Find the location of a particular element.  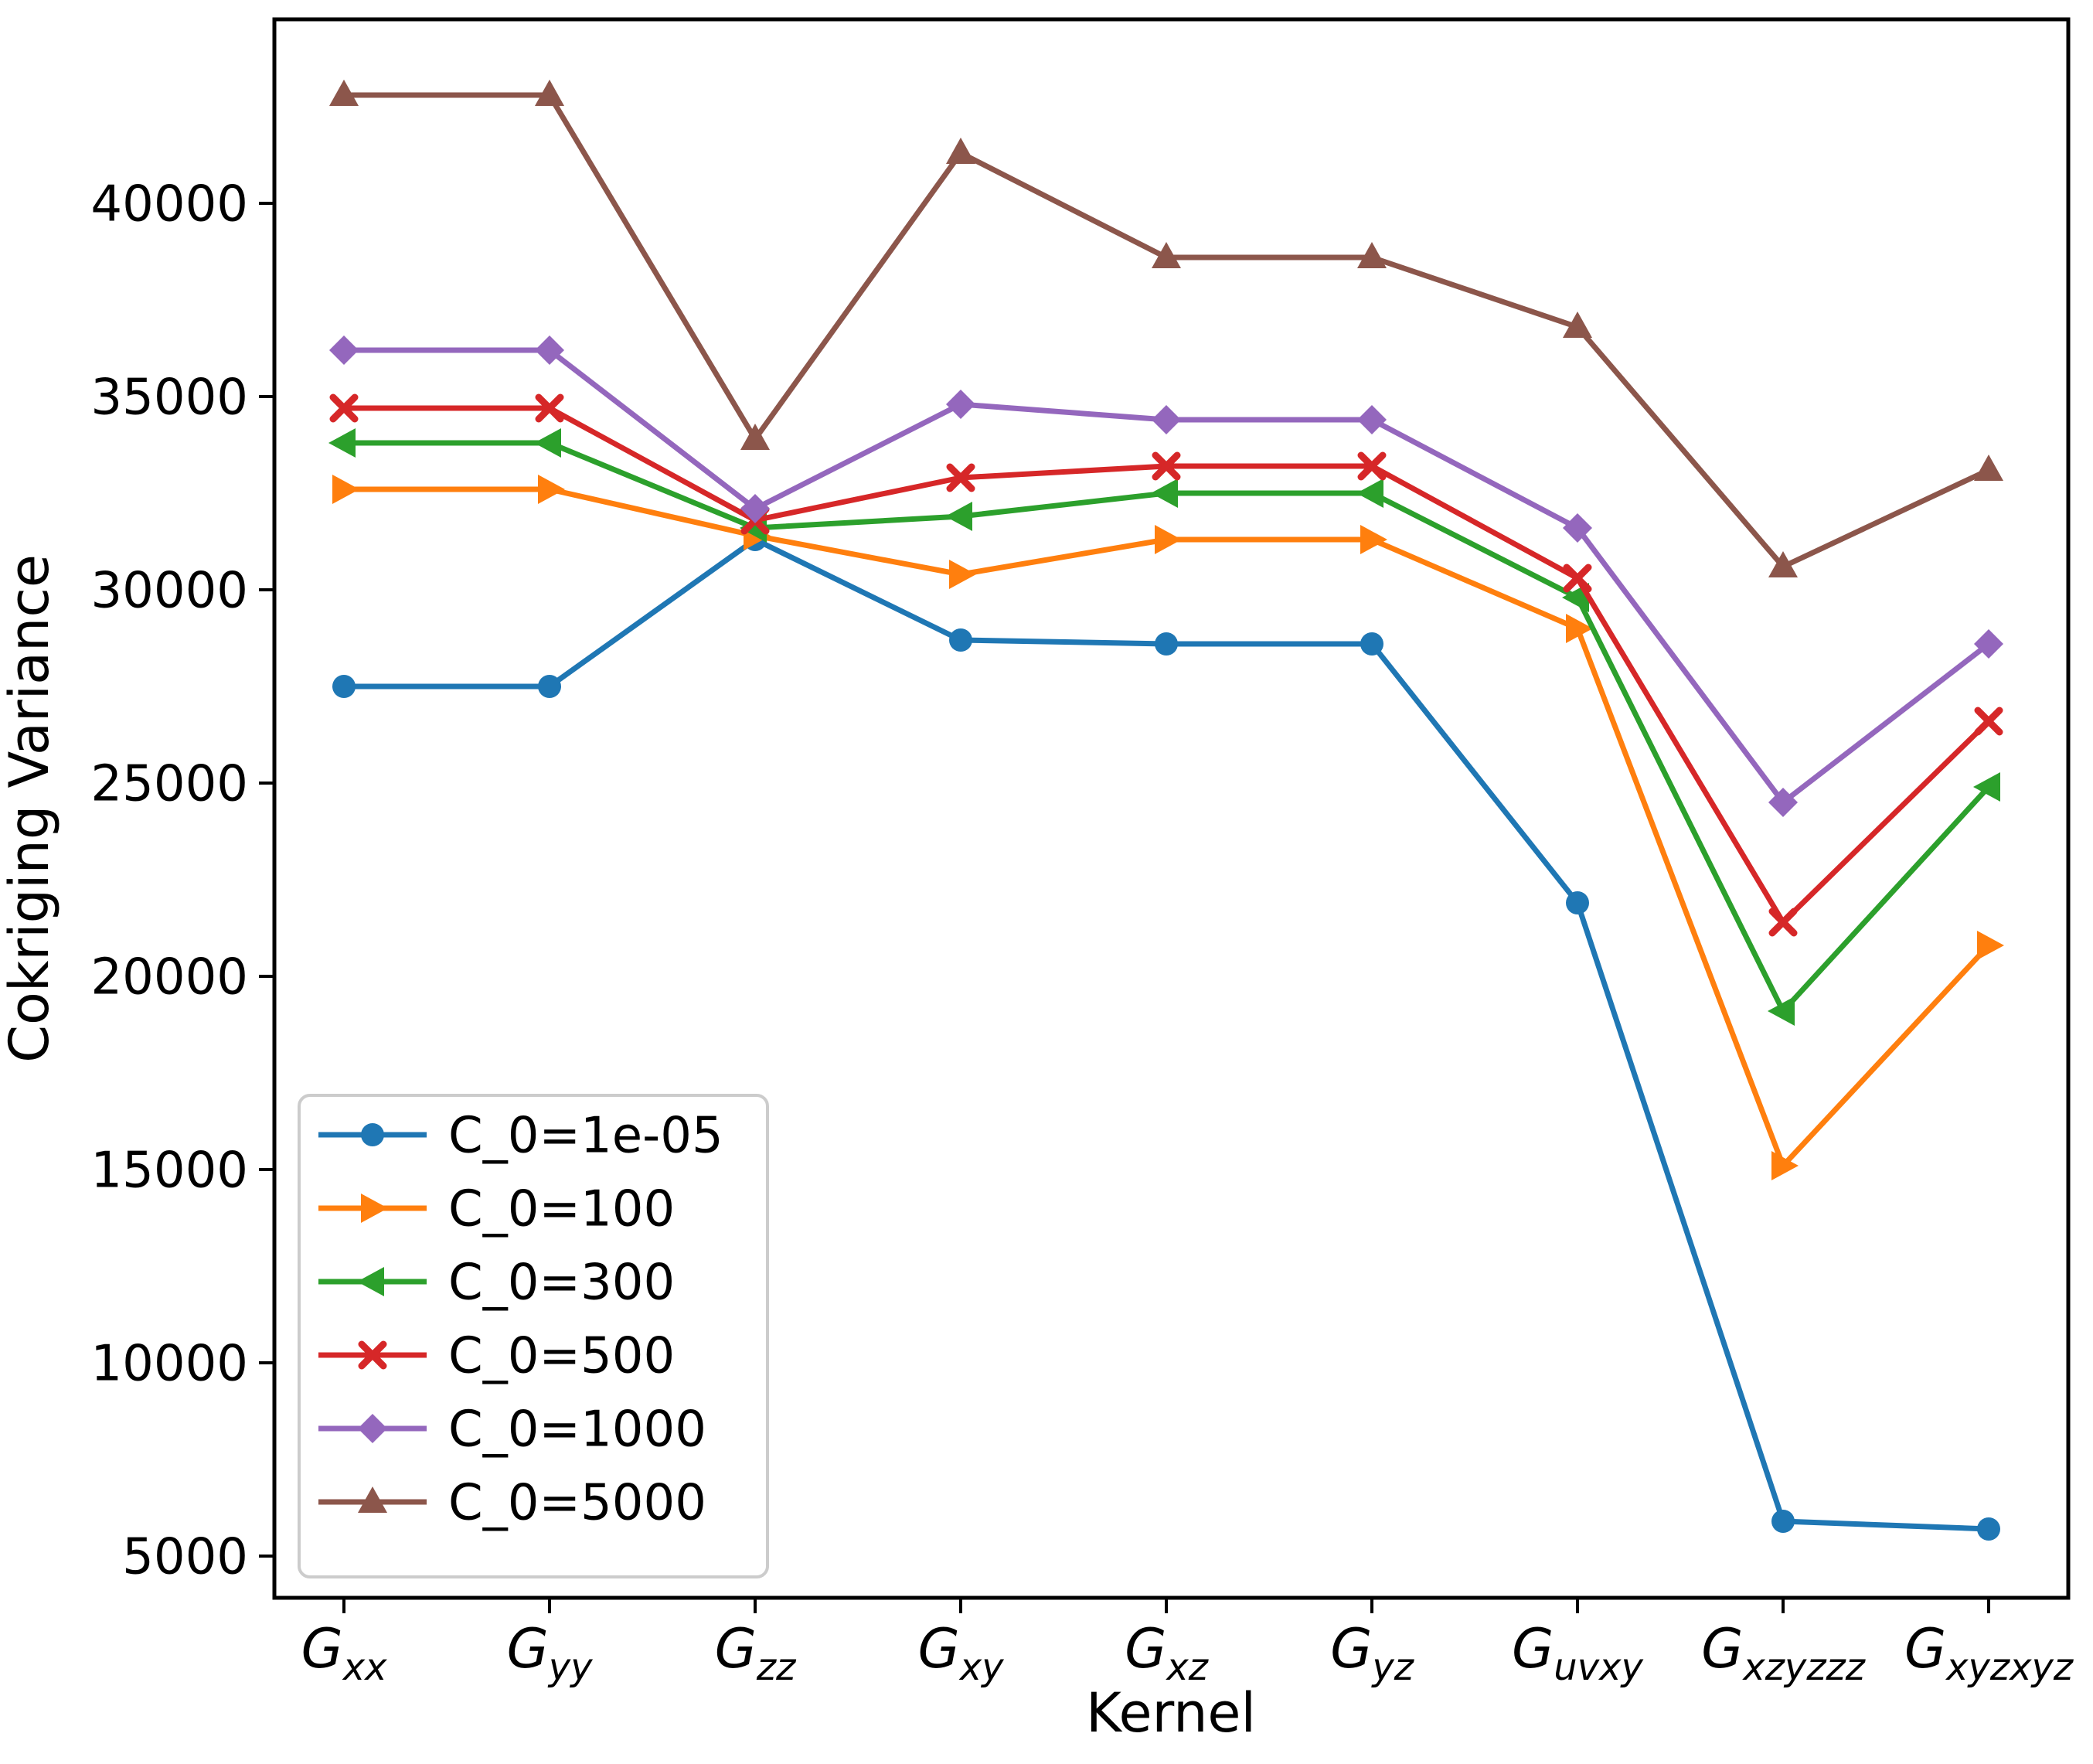

x-tick-label: Gyy is located at coordinates (549, 1653).